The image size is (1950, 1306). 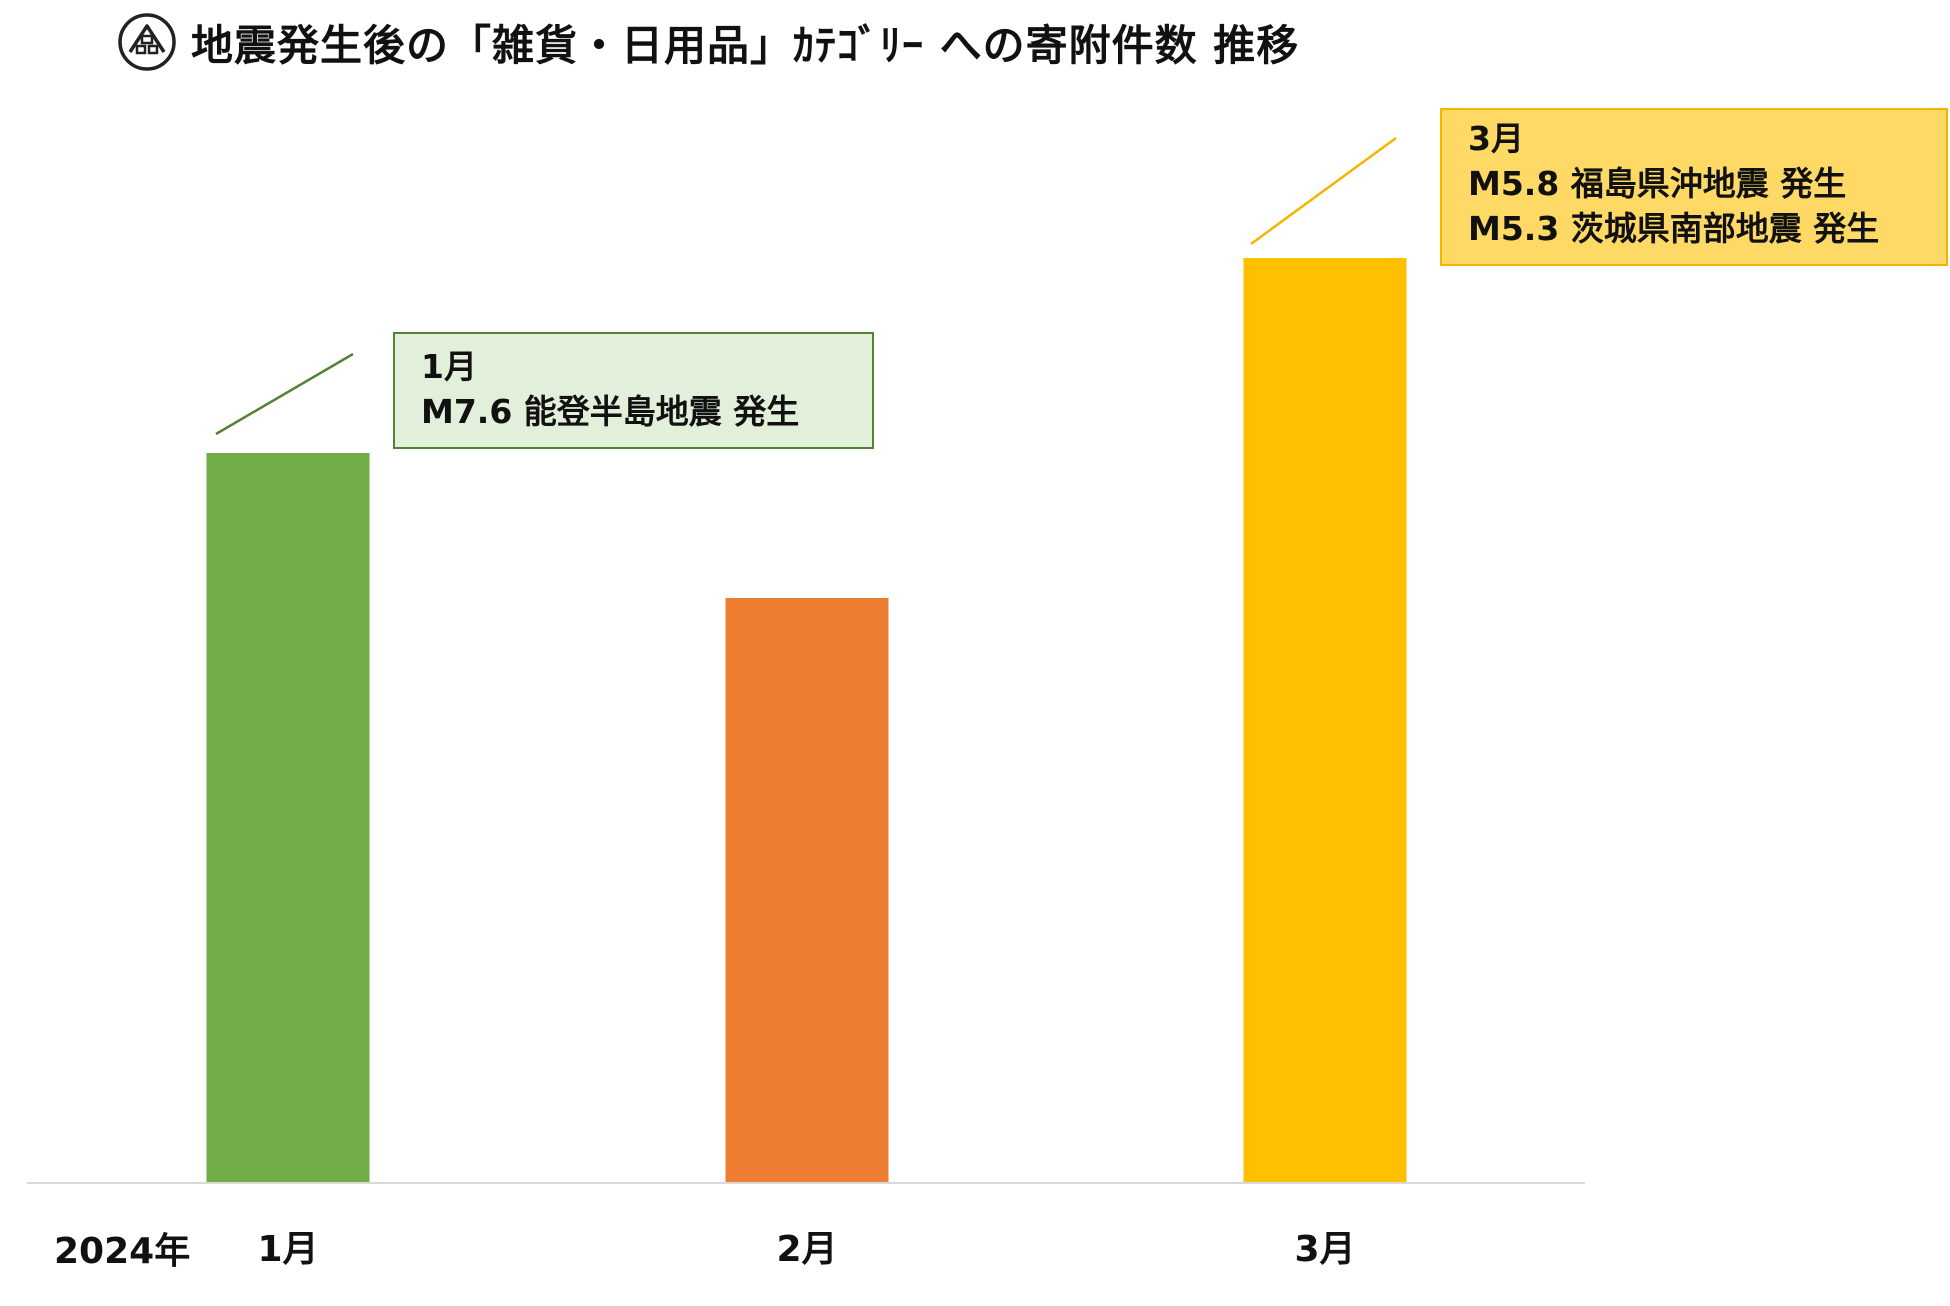 I want to click on house-shop-logo-icon, so click(x=147, y=42).